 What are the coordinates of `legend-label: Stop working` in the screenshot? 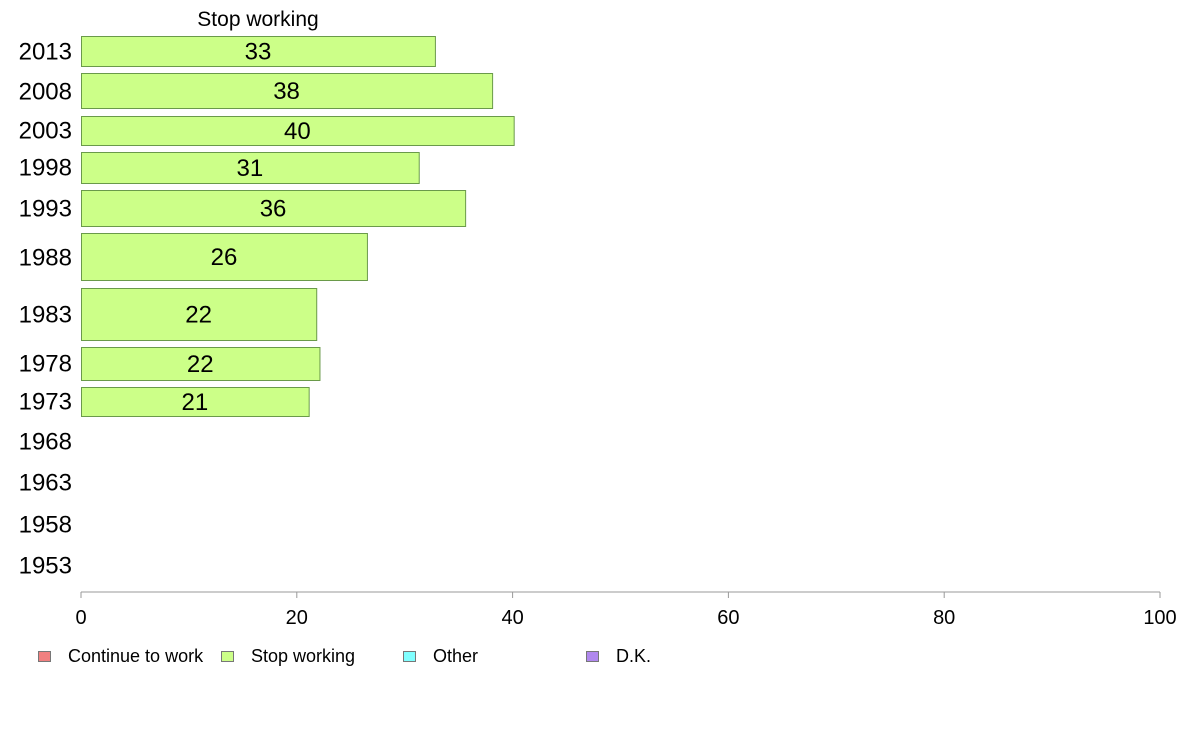 It's located at (303, 656).